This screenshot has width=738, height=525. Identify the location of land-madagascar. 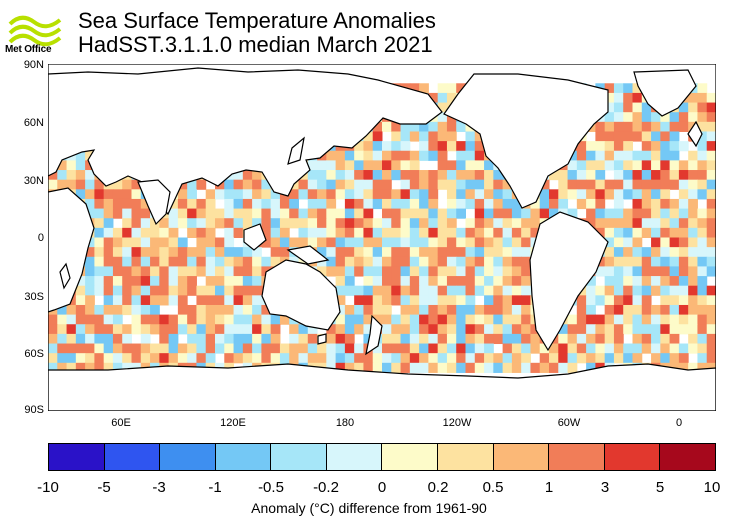
(65, 276).